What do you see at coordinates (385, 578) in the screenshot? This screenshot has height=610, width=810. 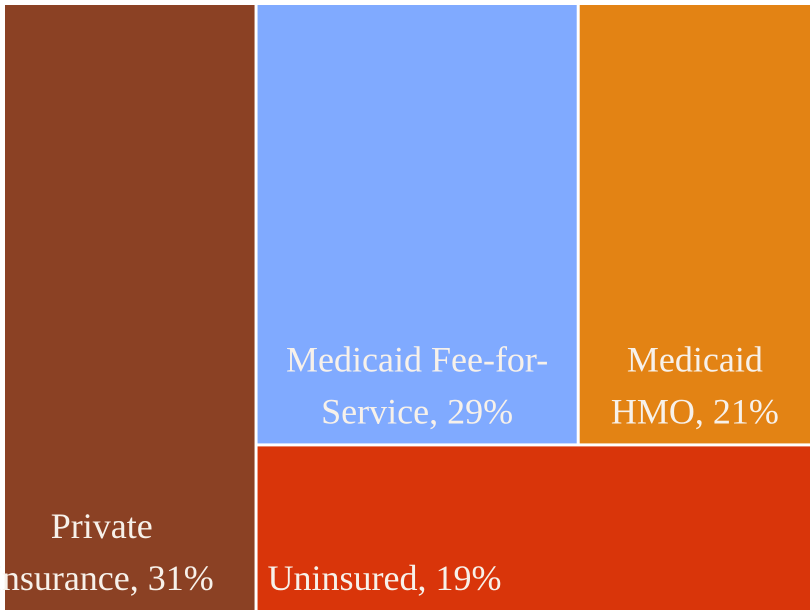 I see `cell-label: Uninsured, 19%` at bounding box center [385, 578].